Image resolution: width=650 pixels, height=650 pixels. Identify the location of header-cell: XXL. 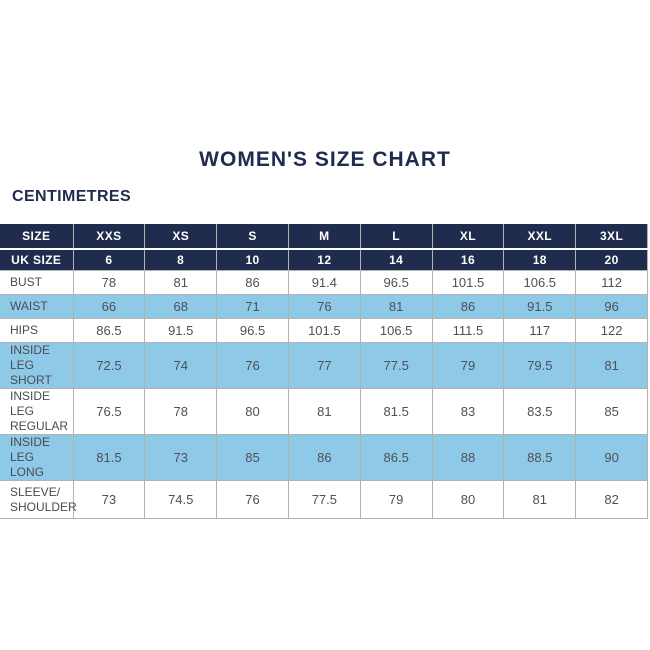
(540, 237).